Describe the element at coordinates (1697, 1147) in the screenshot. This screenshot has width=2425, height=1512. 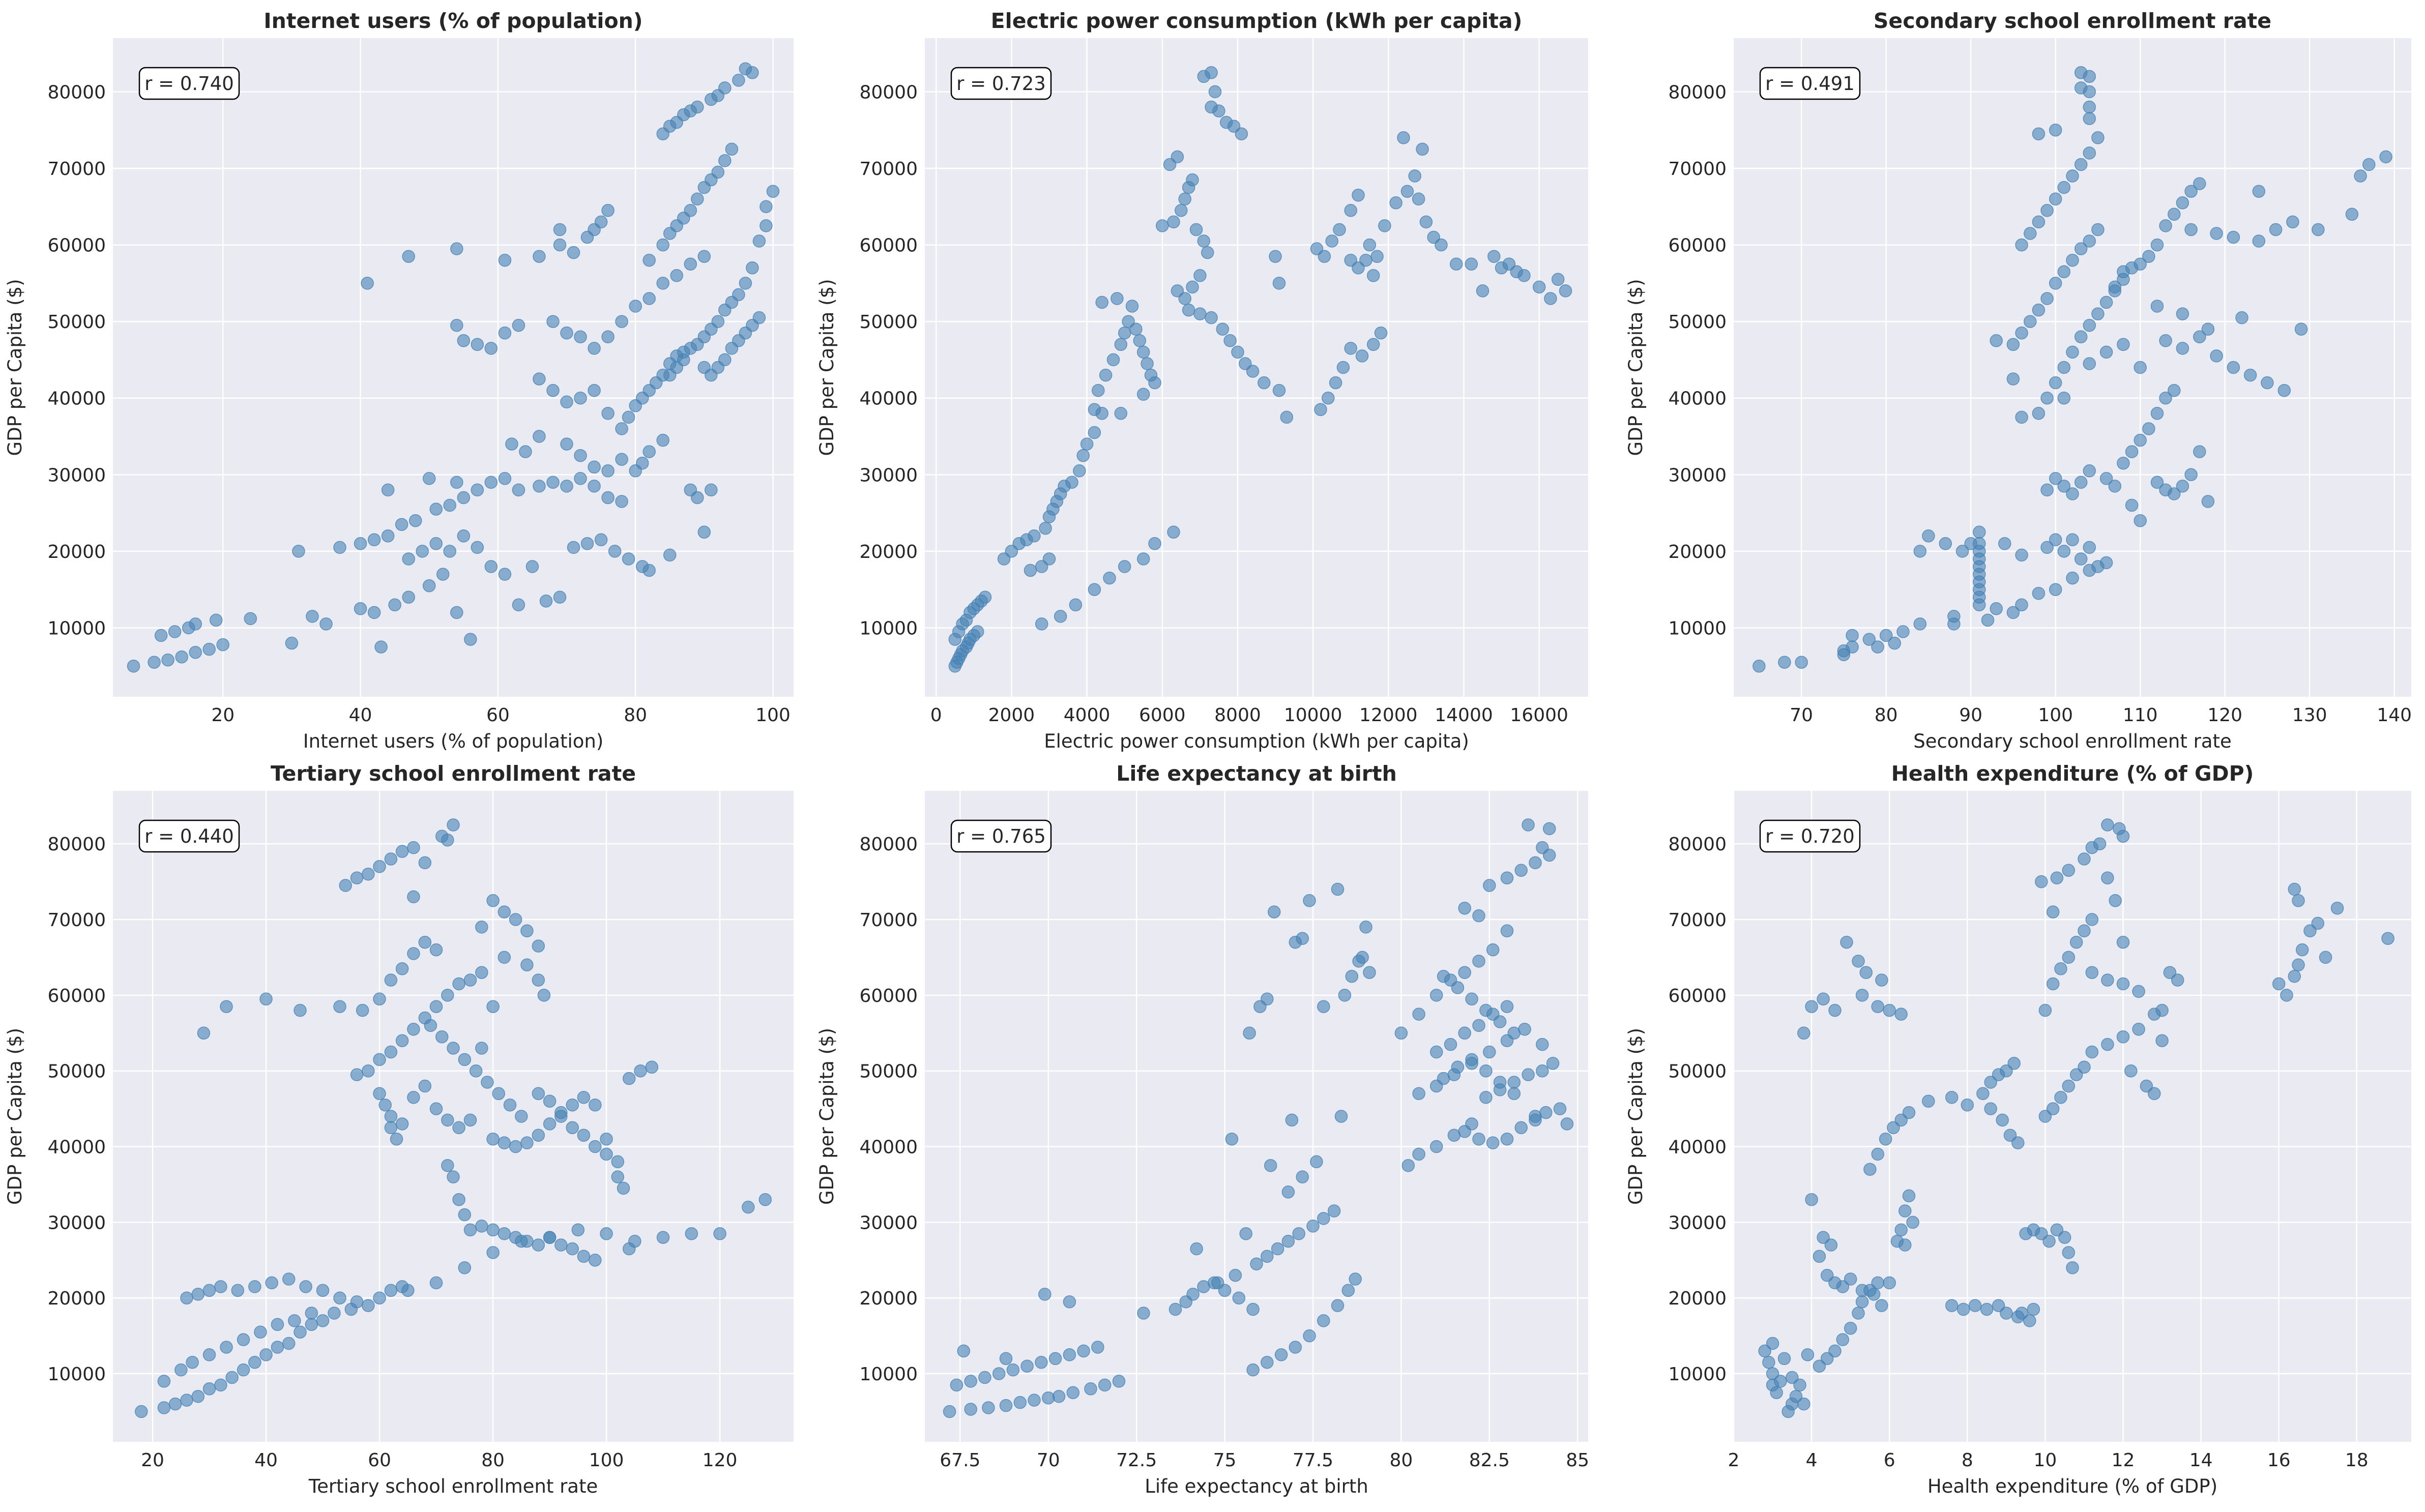
I see `y-tick-label: 40000` at that location.